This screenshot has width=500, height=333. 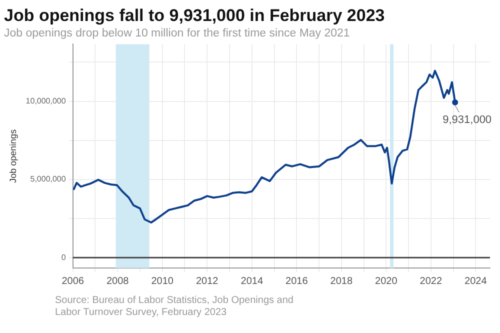 What do you see at coordinates (467, 120) in the screenshot?
I see `annotation: 9,931,000` at bounding box center [467, 120].